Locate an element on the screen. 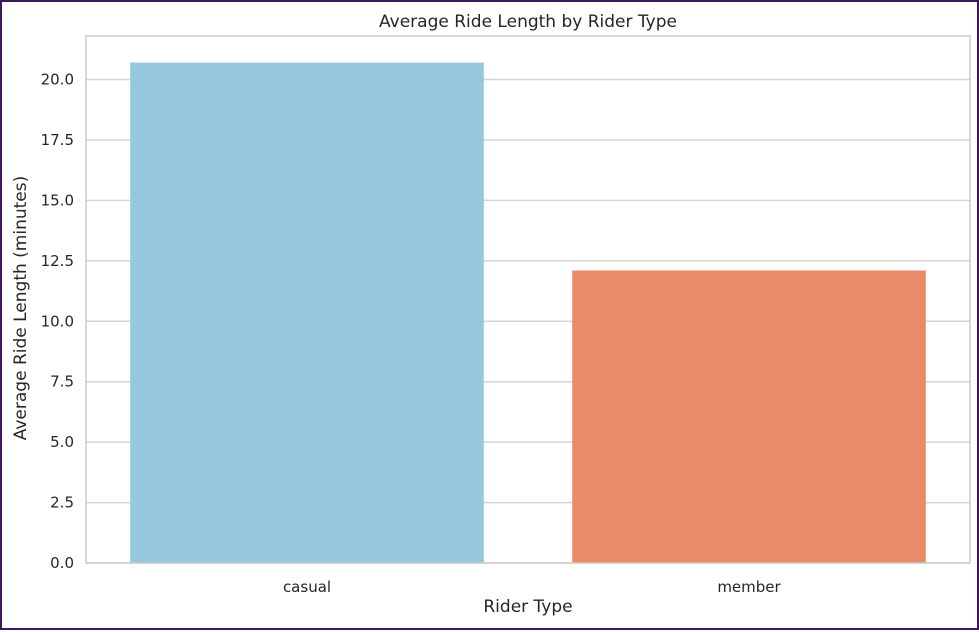 This screenshot has height=632, width=979. y-tick-label: 20.0 is located at coordinates (57, 80).